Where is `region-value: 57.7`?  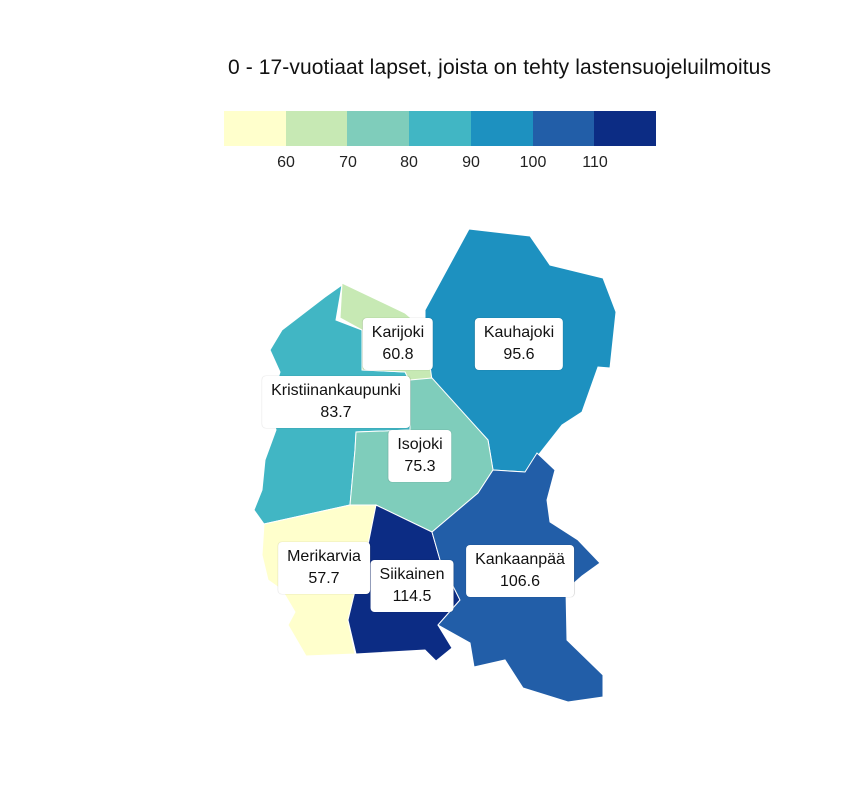
region-value: 57.7 is located at coordinates (324, 578).